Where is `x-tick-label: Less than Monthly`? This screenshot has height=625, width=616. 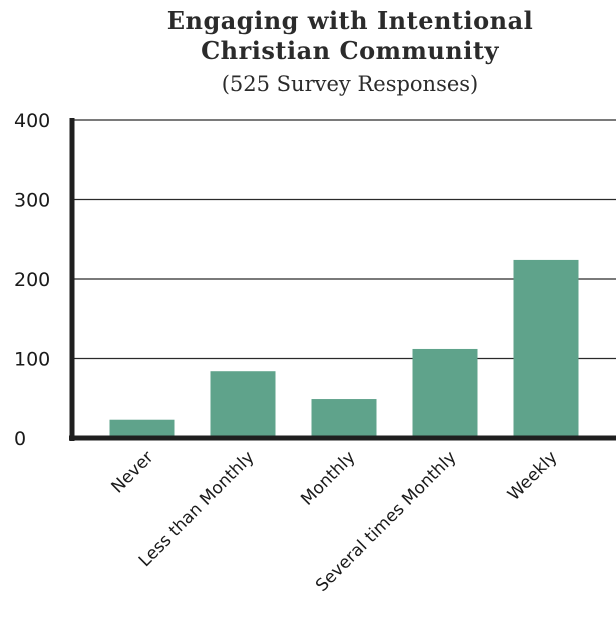
x-tick-label: Less than Monthly is located at coordinates (197, 509).